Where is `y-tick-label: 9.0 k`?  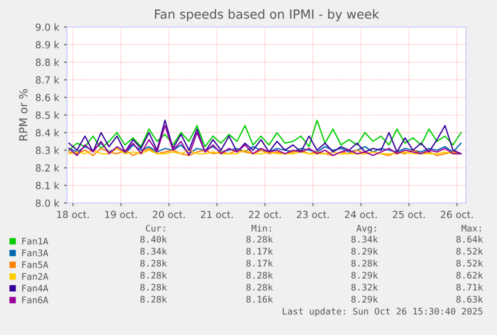
y-tick-label: 9.0 k is located at coordinates (48, 27).